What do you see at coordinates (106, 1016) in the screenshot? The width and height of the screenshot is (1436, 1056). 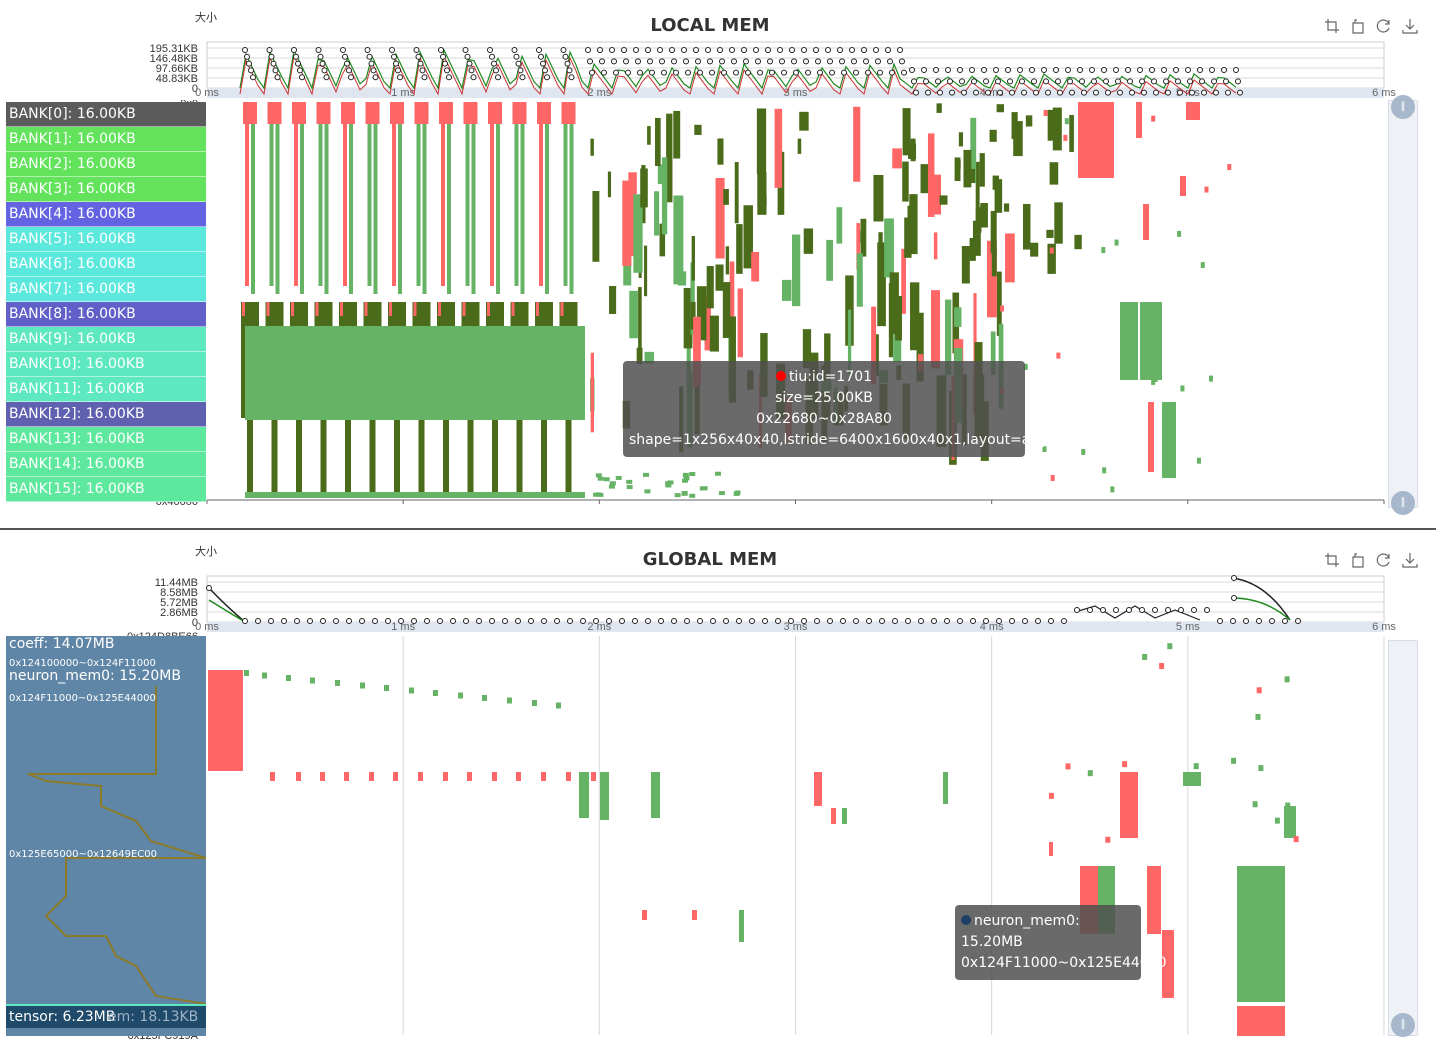 I see `region-tensor: tensor: 6.23MB em: 18.13KB` at bounding box center [106, 1016].